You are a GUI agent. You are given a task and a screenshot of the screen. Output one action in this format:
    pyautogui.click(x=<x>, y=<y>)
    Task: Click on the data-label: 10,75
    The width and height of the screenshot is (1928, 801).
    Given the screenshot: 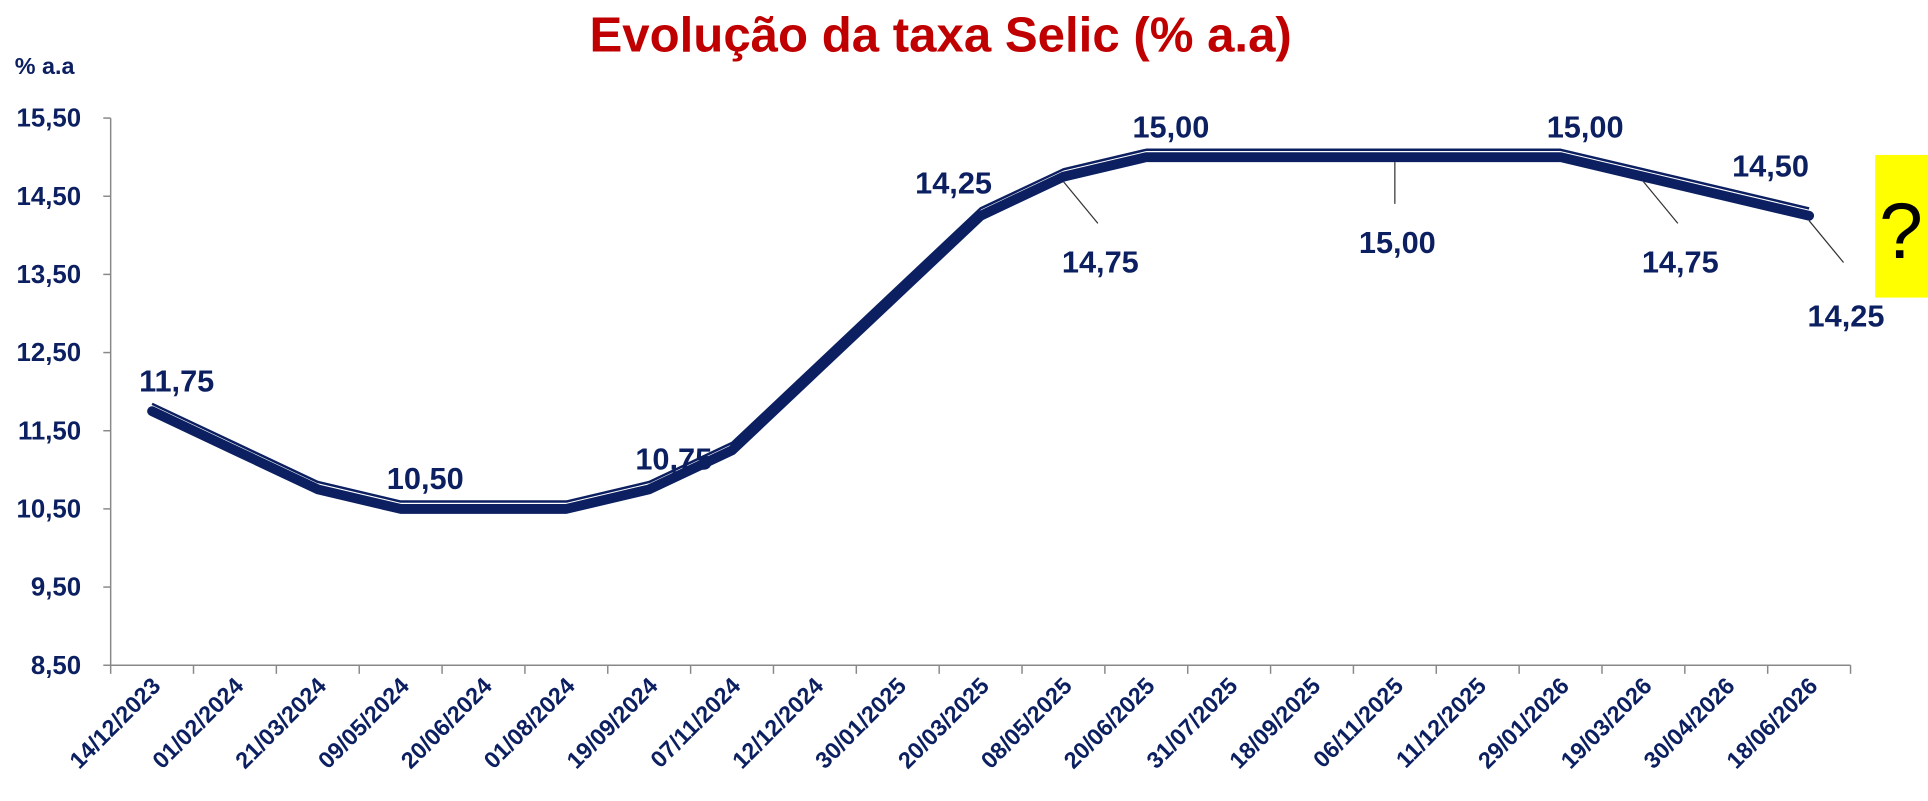 What is the action you would take?
    pyautogui.click(x=673, y=459)
    